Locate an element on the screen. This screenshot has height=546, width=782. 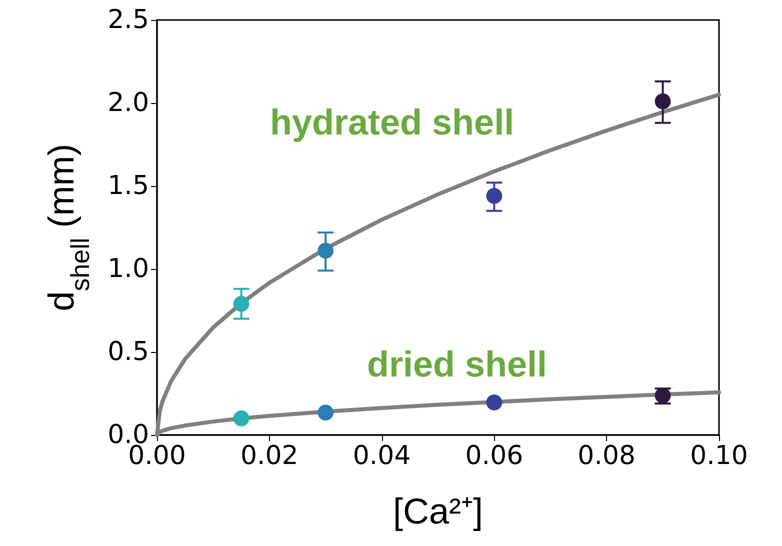
annotation: dried shell is located at coordinates (457, 364).